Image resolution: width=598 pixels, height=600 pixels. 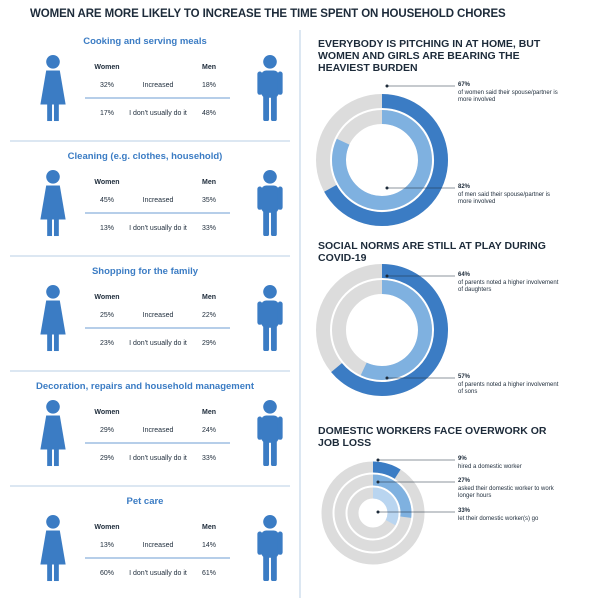 I want to click on ring-note-text: hired a domestic worker, so click(x=490, y=466).